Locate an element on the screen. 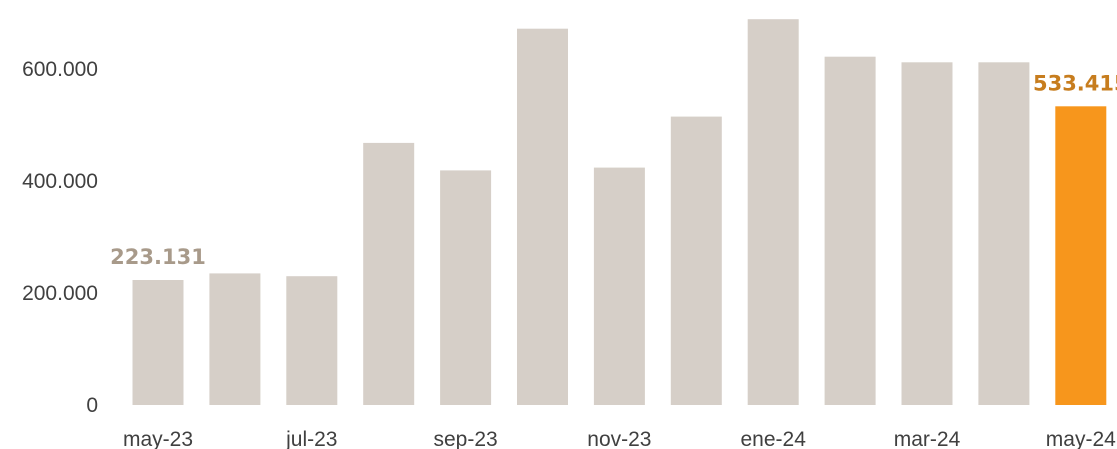 This screenshot has width=1117, height=449. x-tick-label: nov-23 is located at coordinates (619, 438).